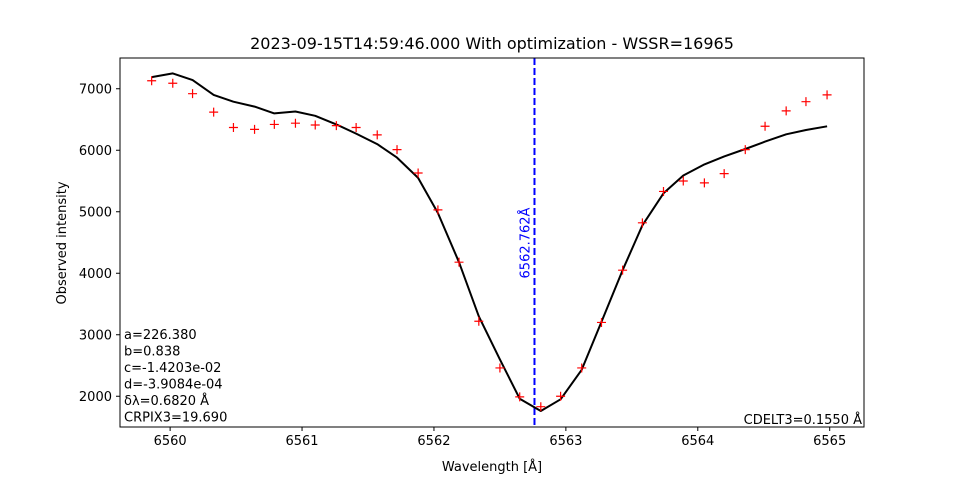  Describe the element at coordinates (95, 335) in the screenshot. I see `y-tick-label: 3000` at that location.